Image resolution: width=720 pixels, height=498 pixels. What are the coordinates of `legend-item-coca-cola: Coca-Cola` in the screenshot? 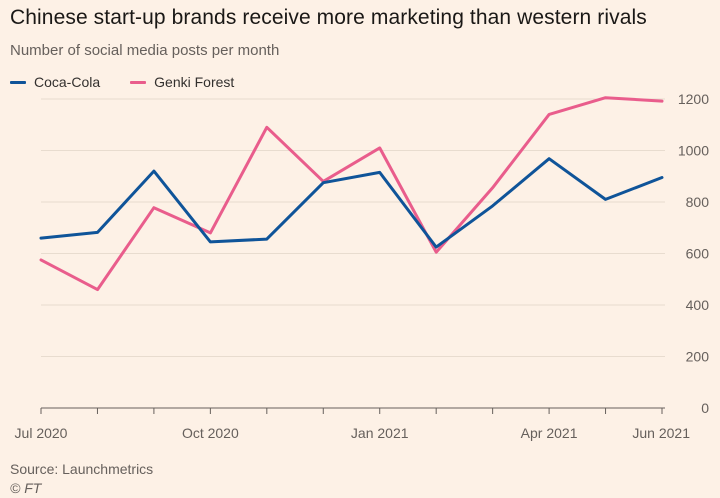 It's located at (55, 82).